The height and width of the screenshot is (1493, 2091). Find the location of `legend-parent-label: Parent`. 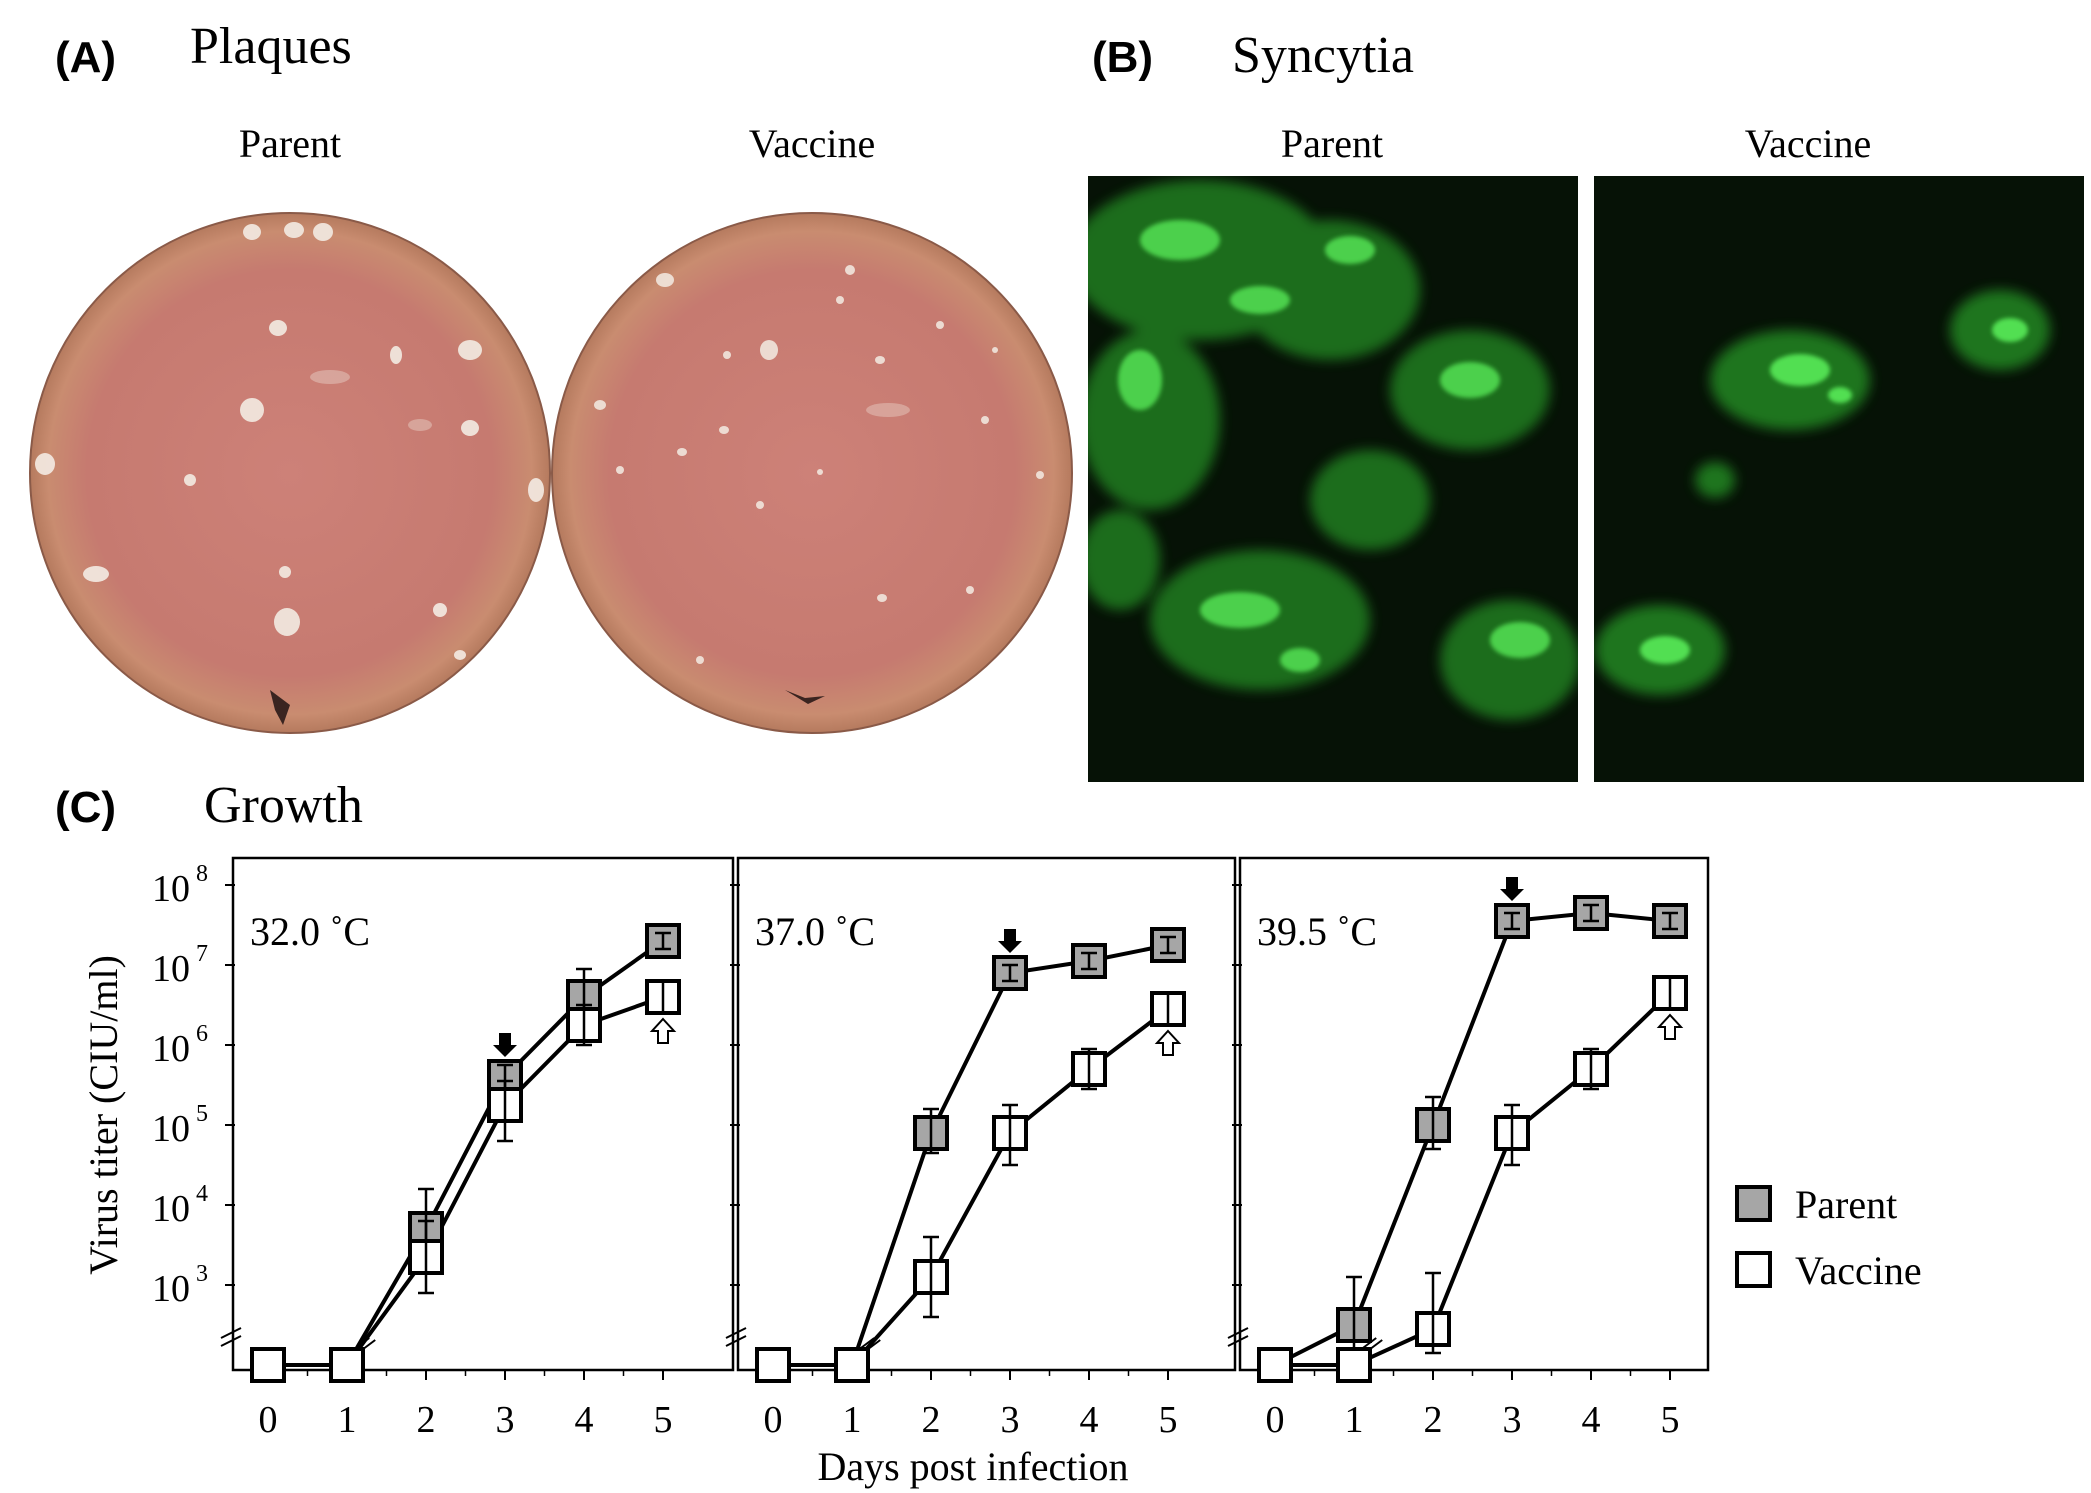

legend-parent-label: Parent is located at coordinates (1846, 1204).